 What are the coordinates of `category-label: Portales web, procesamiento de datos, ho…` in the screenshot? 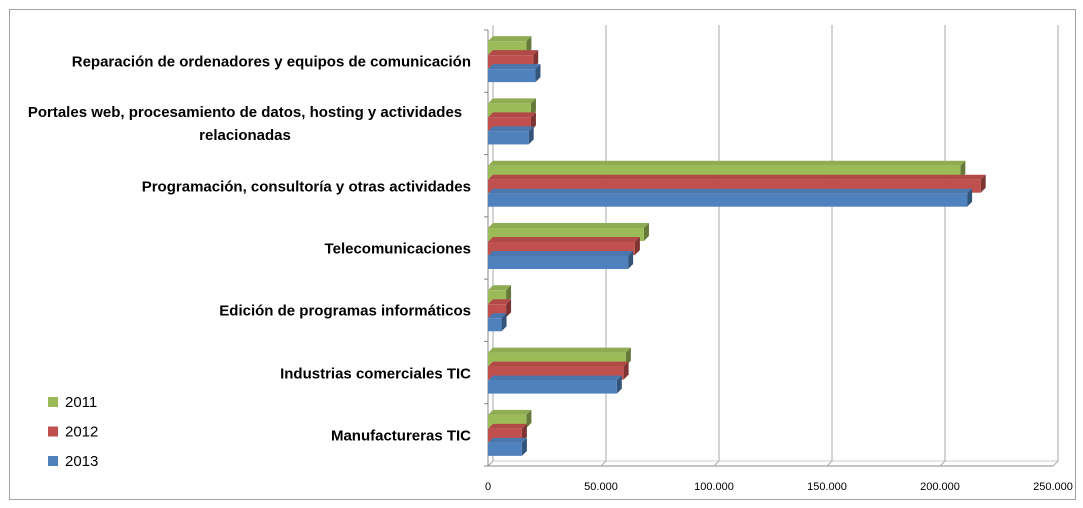 It's located at (245, 124).